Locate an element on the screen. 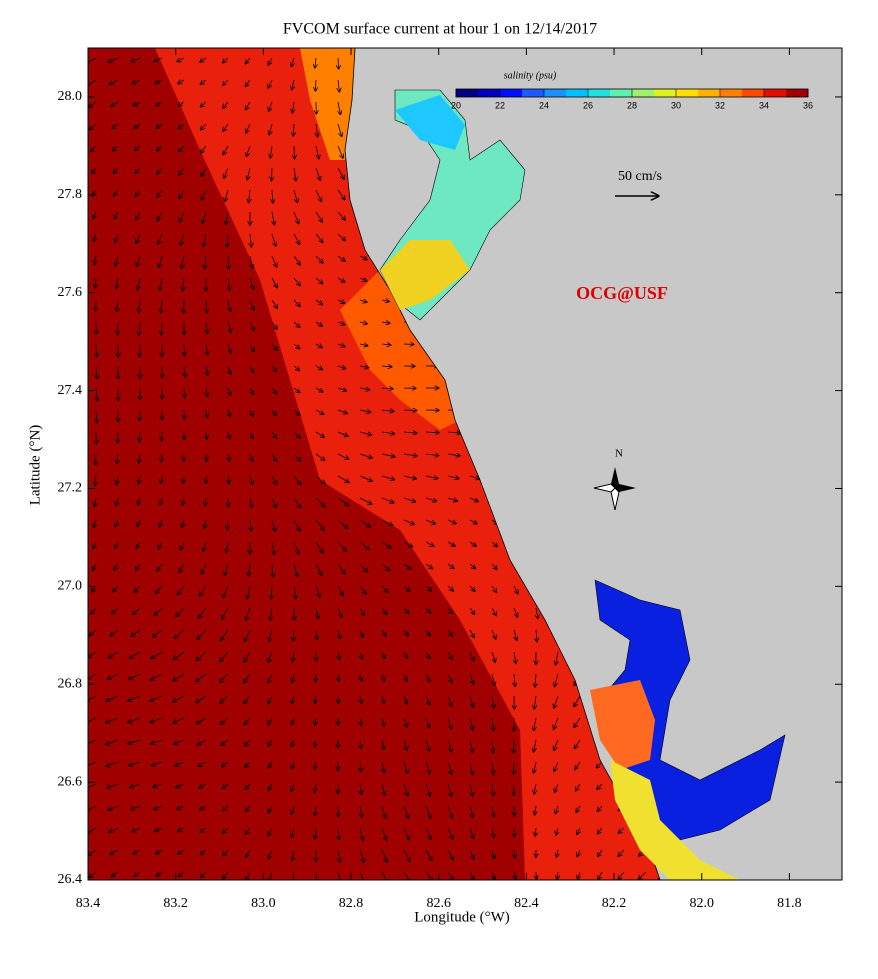 The image size is (878, 979). colorbar-tick-label: 34 is located at coordinates (764, 105).